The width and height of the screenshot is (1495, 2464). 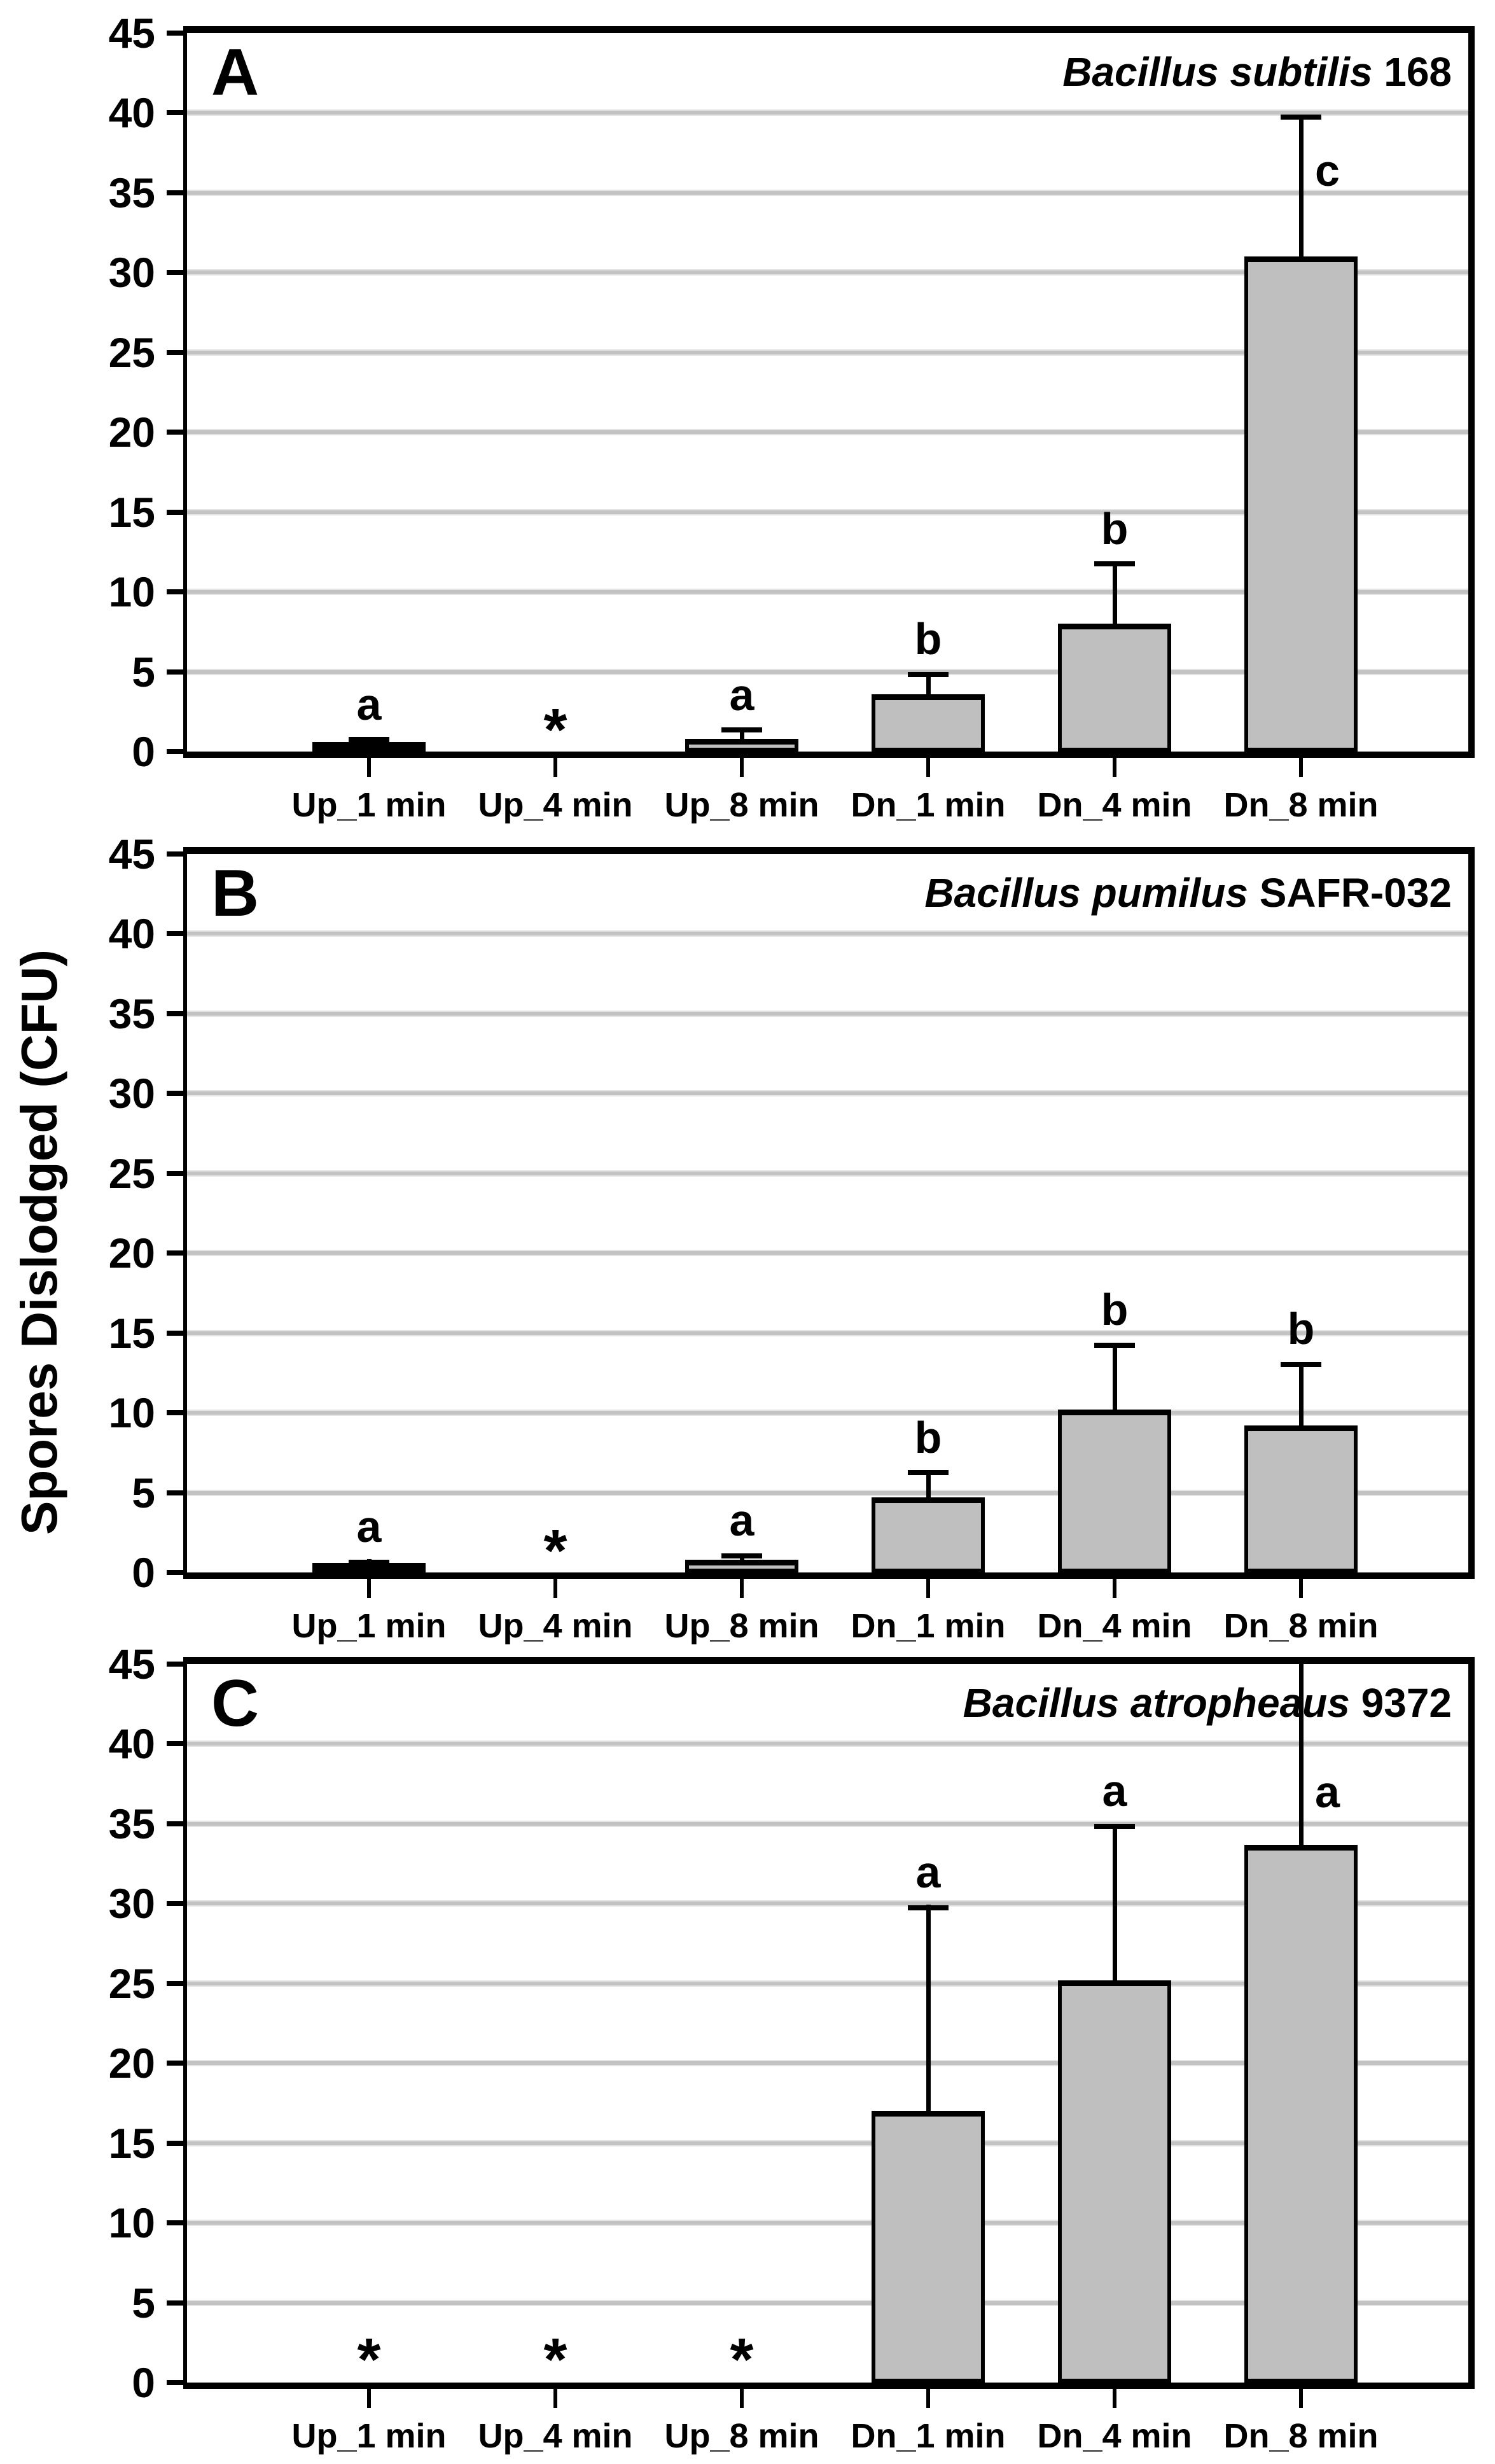 What do you see at coordinates (369, 739) in the screenshot?
I see `error-bar-cap-up-1-min` at bounding box center [369, 739].